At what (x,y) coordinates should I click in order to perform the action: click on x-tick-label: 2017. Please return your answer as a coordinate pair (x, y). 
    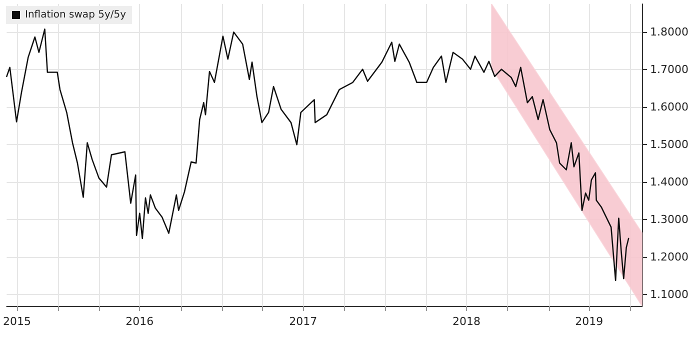
    Looking at the image, I should click on (303, 321).